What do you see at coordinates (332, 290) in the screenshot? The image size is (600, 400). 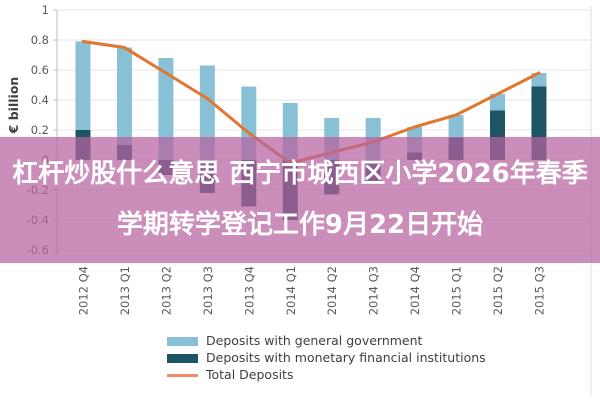 I see `x-tick-label: 2014 Q2` at bounding box center [332, 290].